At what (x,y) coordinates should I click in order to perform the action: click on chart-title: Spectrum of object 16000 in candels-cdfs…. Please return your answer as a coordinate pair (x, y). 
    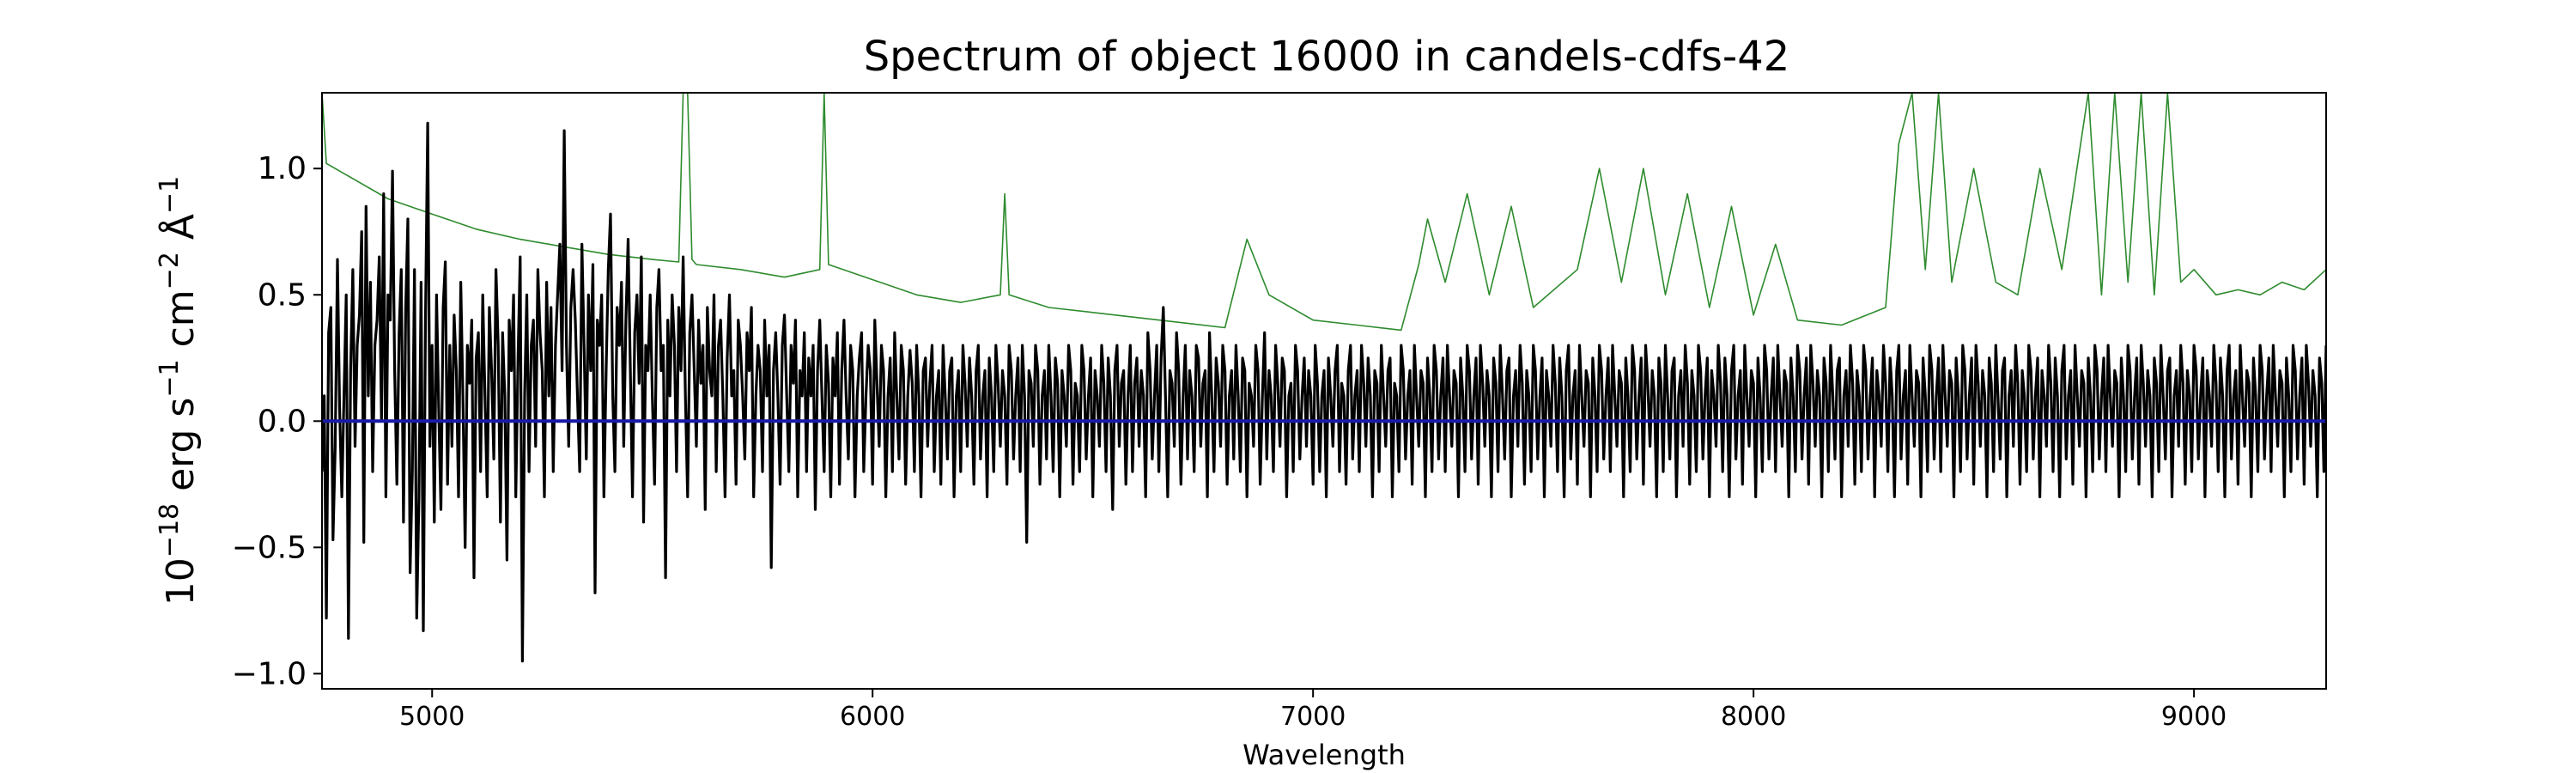
    Looking at the image, I should click on (1327, 57).